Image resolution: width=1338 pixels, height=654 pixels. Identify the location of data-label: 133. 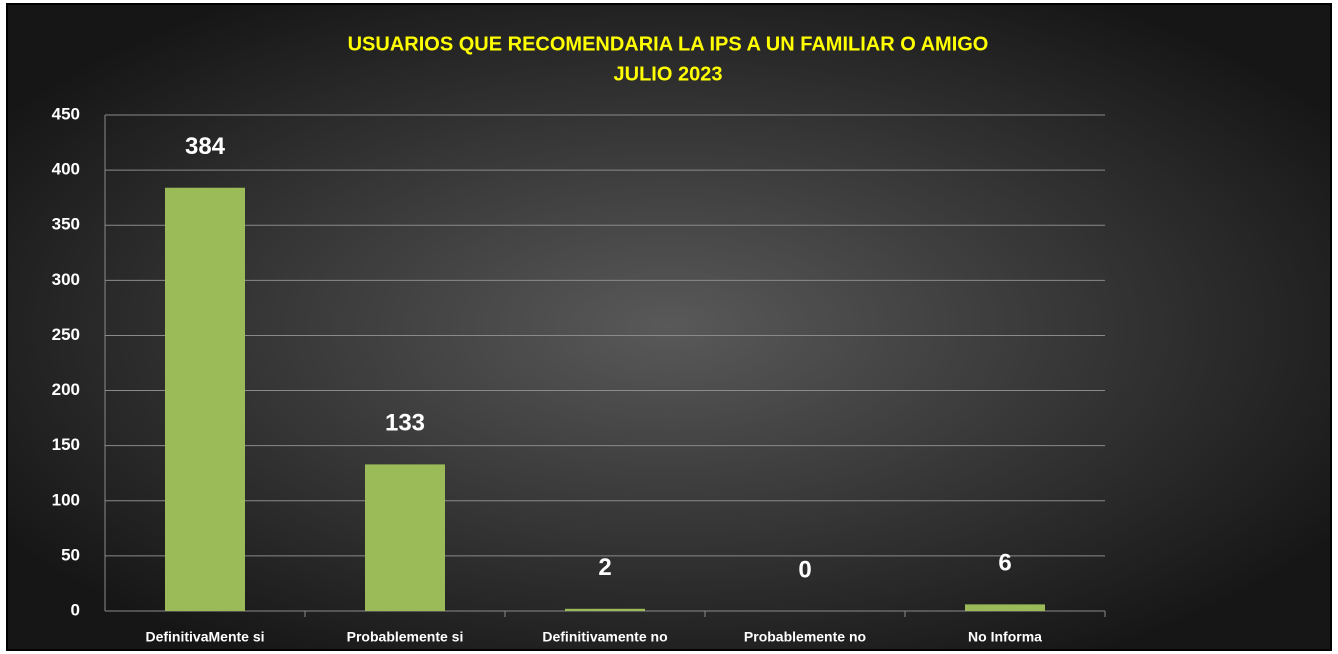
(405, 423).